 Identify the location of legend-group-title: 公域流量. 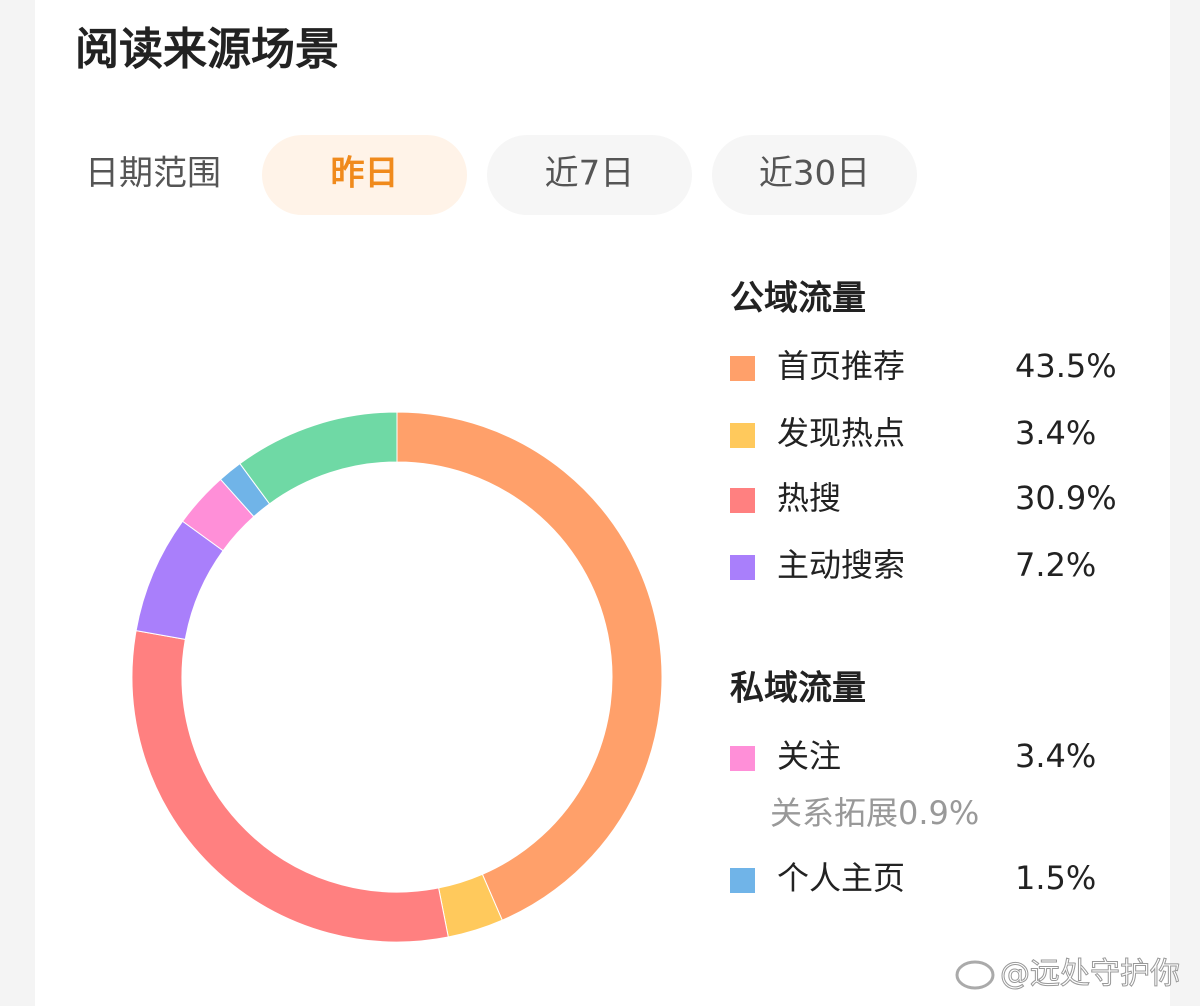
(798, 299).